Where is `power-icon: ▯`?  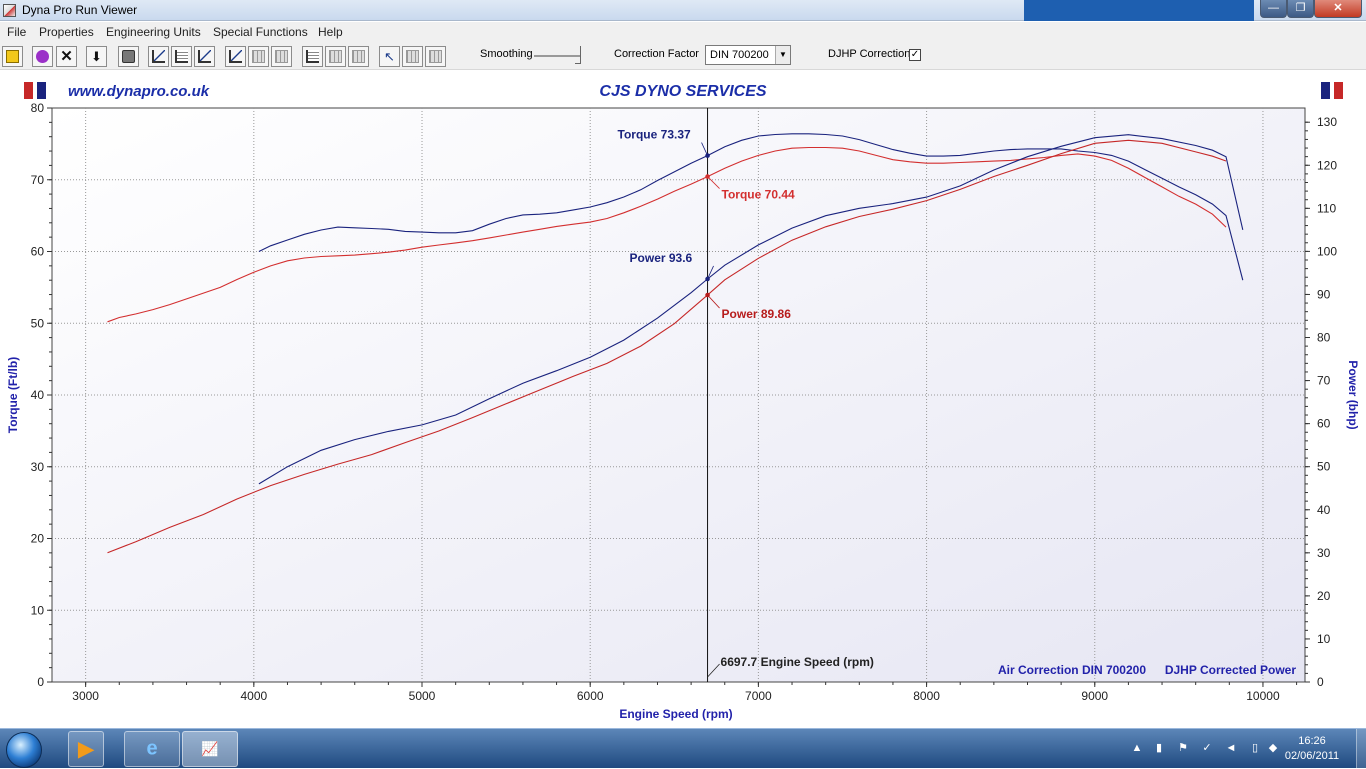 power-icon: ▯ is located at coordinates (1255, 748).